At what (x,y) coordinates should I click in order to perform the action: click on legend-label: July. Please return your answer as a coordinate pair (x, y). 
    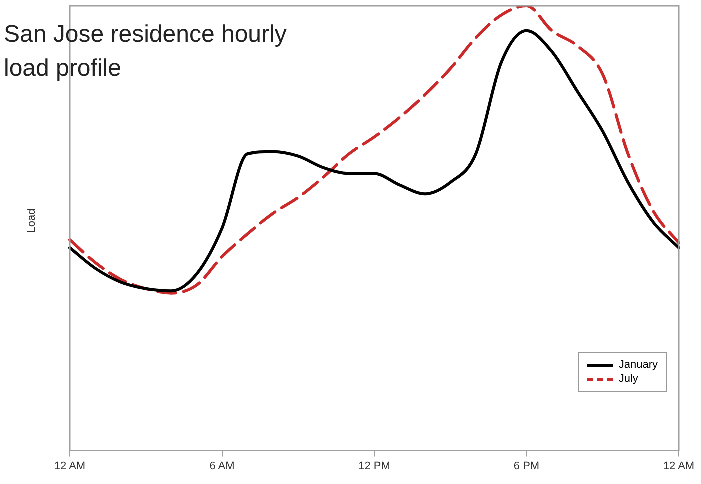
    Looking at the image, I should click on (628, 379).